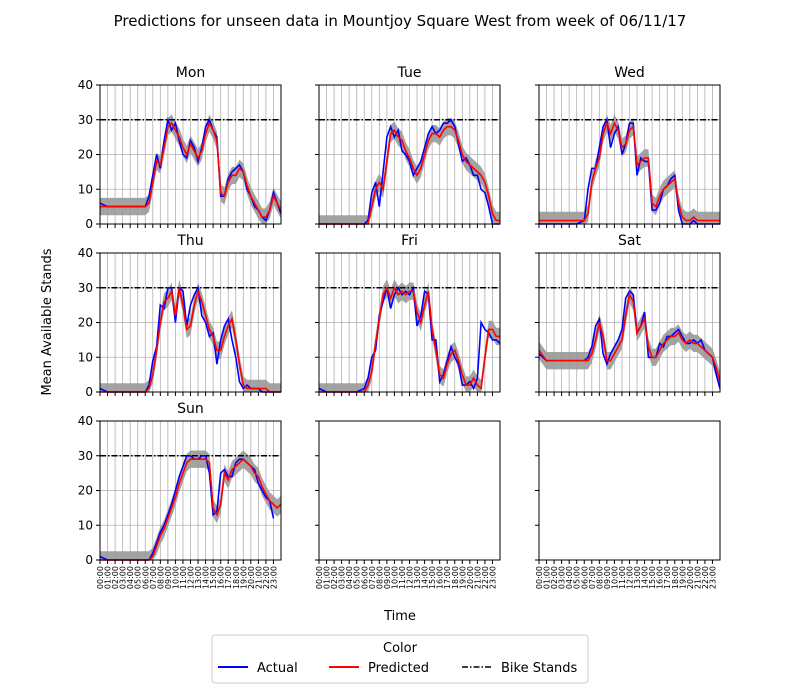 The width and height of the screenshot is (800, 700). Describe the element at coordinates (319, 577) in the screenshot. I see `x-tick-label: 00:00` at that location.